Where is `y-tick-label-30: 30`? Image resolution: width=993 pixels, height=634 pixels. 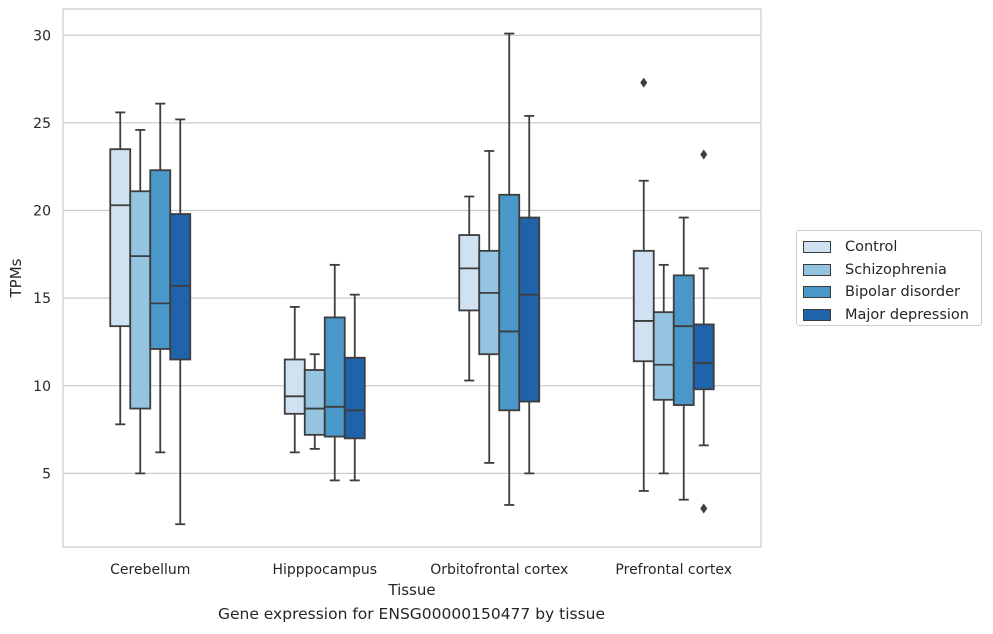 y-tick-label-30: 30 is located at coordinates (42, 36).